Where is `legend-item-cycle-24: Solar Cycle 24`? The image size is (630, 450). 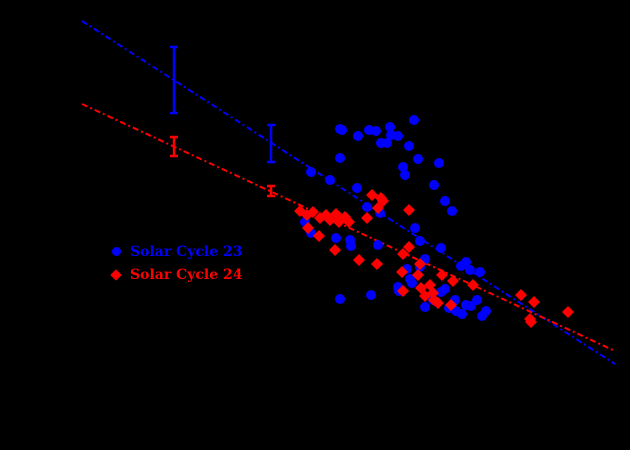
legend-item-cycle-24: Solar Cycle 24 is located at coordinates (176, 275).